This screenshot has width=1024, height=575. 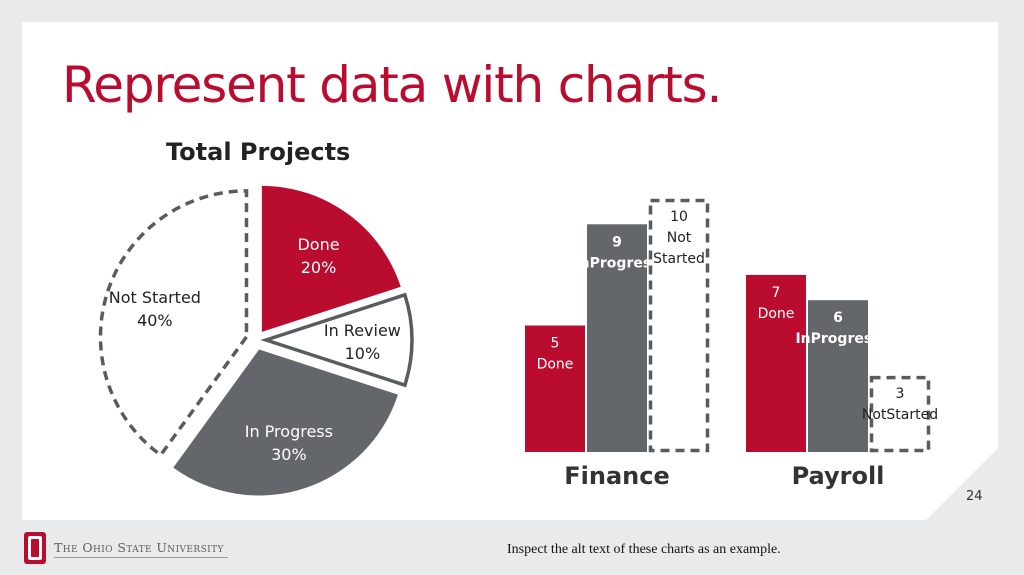 What do you see at coordinates (289, 454) in the screenshot?
I see `pie-slice-value-label: 30%` at bounding box center [289, 454].